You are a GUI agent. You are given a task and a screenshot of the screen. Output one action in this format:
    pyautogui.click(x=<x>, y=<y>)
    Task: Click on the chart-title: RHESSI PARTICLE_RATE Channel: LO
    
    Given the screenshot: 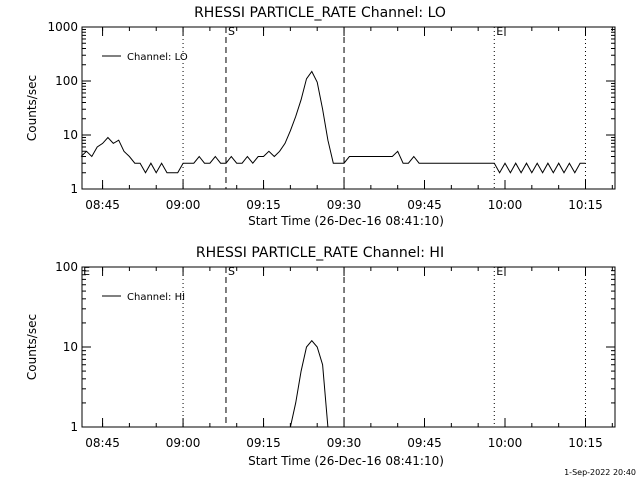 What is the action you would take?
    pyautogui.click(x=320, y=13)
    